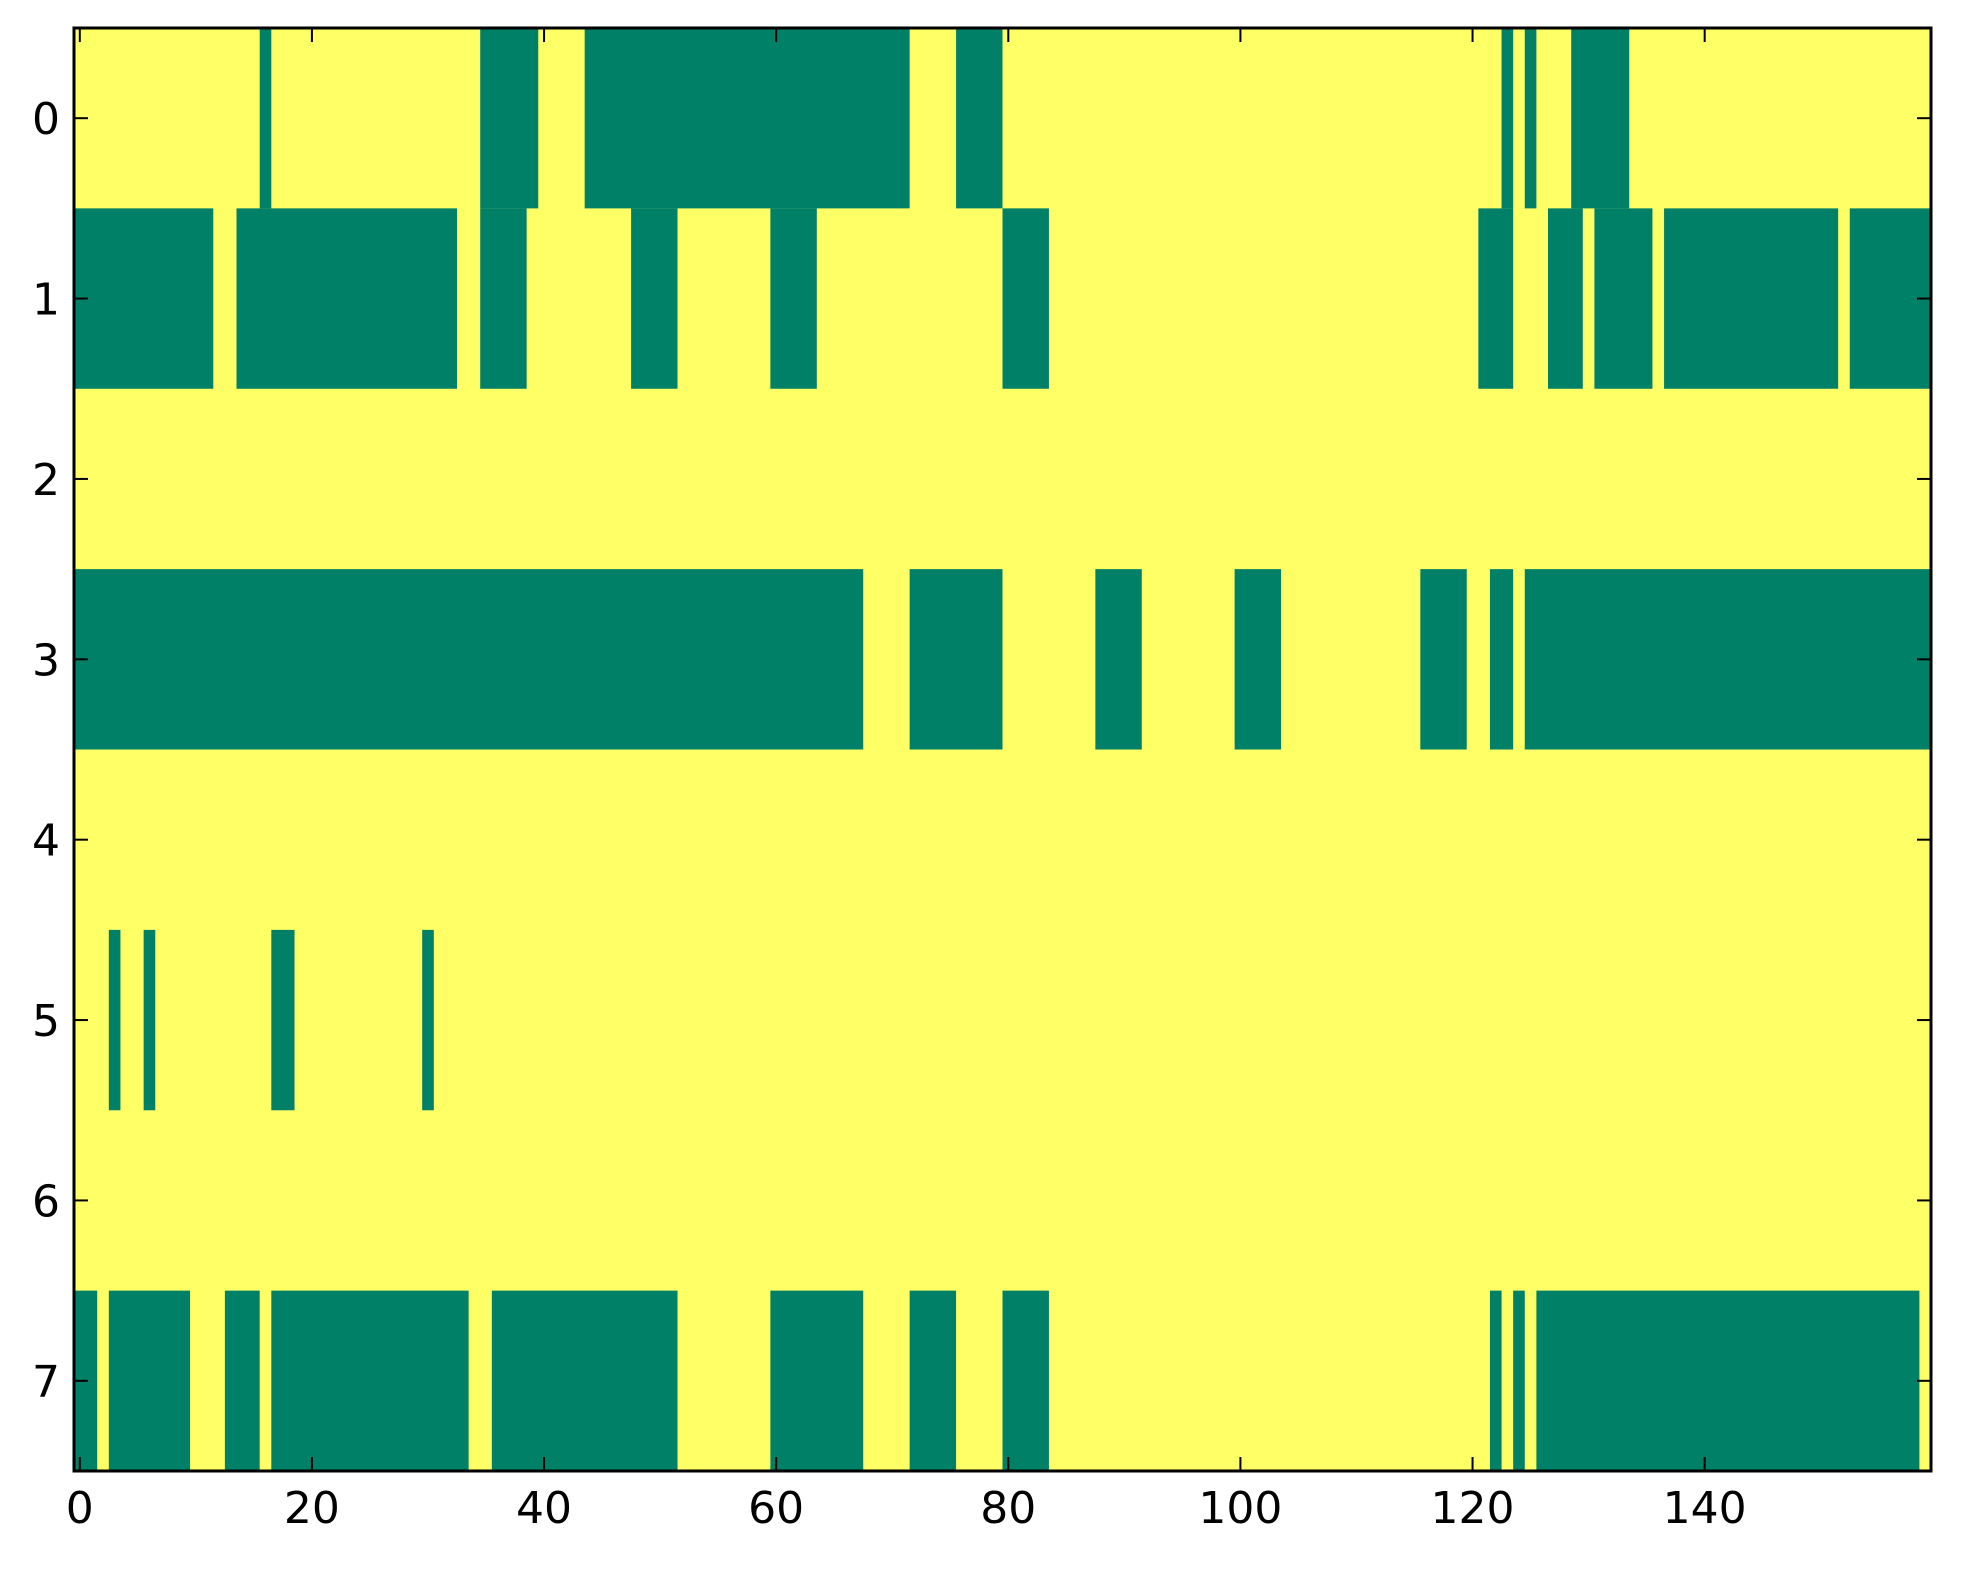 The height and width of the screenshot is (1569, 1963). Describe the element at coordinates (46, 660) in the screenshot. I see `y-tick-label: 3` at that location.